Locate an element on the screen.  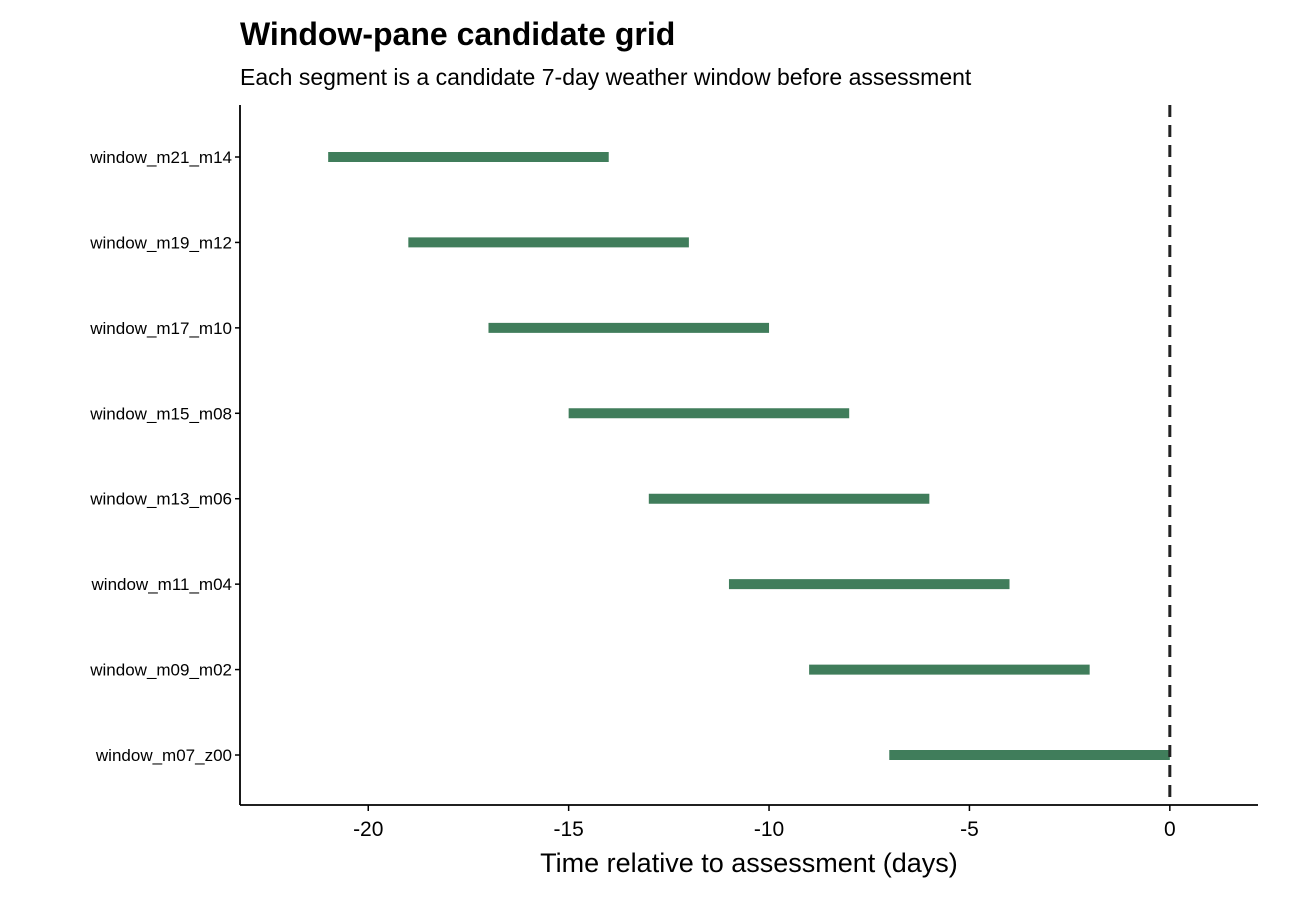
y-tick-label: window_m15_m08 is located at coordinates (160, 413).